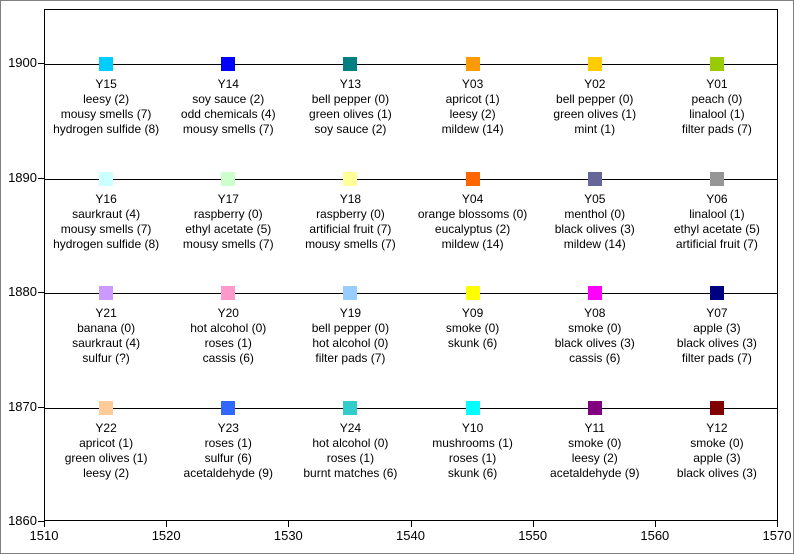  I want to click on data-point-label-block: Y21 banana (0) saurkraut (4) sulfur (?), so click(106, 336).